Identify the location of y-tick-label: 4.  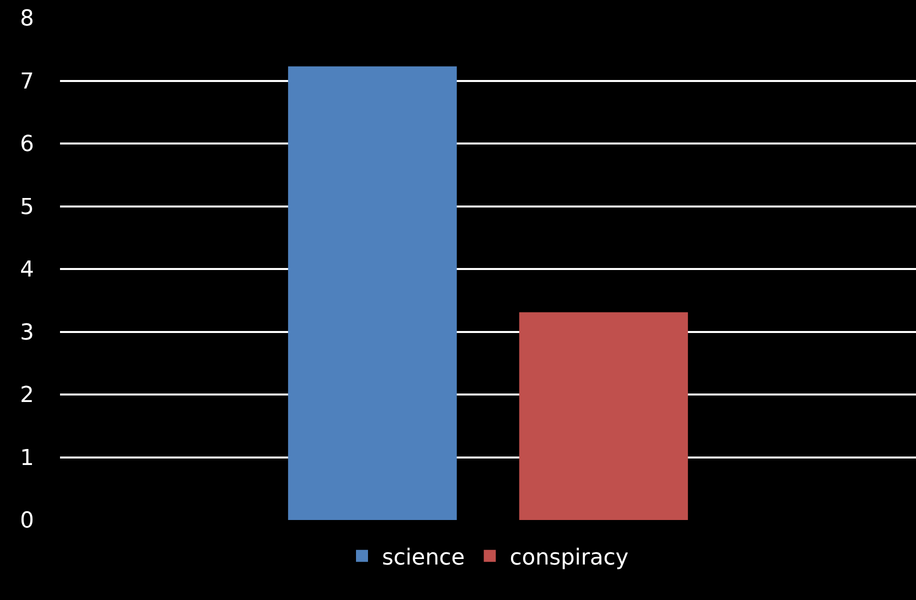
(27, 270).